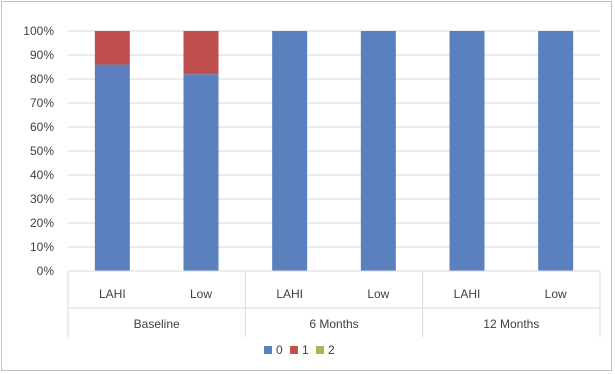 This screenshot has height=374, width=615. Describe the element at coordinates (305, 350) in the screenshot. I see `legend-label: 1` at that location.